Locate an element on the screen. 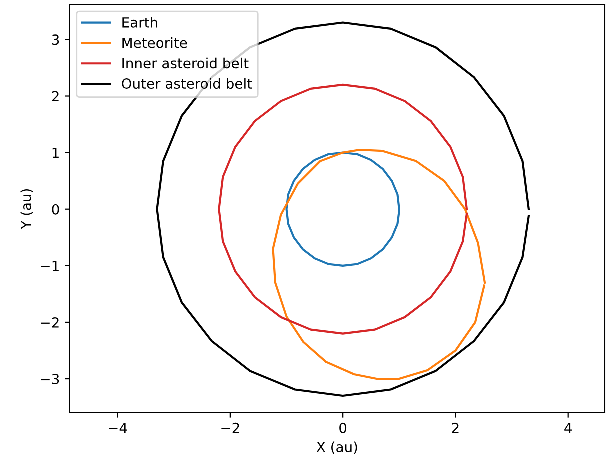 The image size is (608, 464). x-tick-label: −4 is located at coordinates (118, 428).